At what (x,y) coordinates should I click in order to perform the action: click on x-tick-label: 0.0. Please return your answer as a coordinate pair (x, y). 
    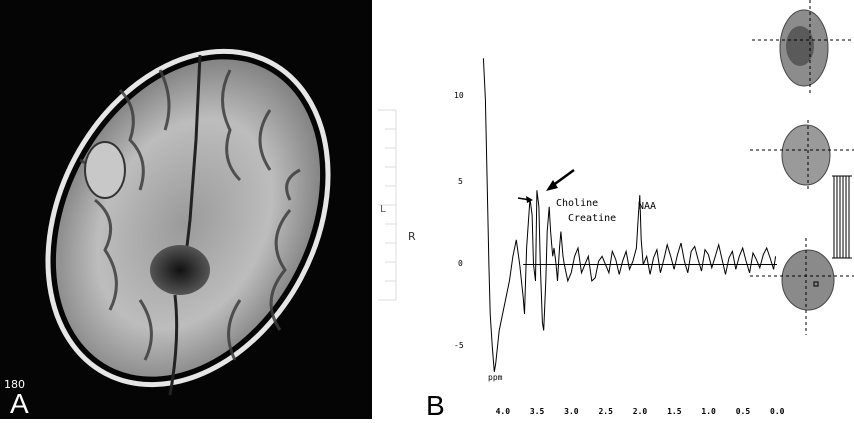
    Looking at the image, I should click on (777, 411).